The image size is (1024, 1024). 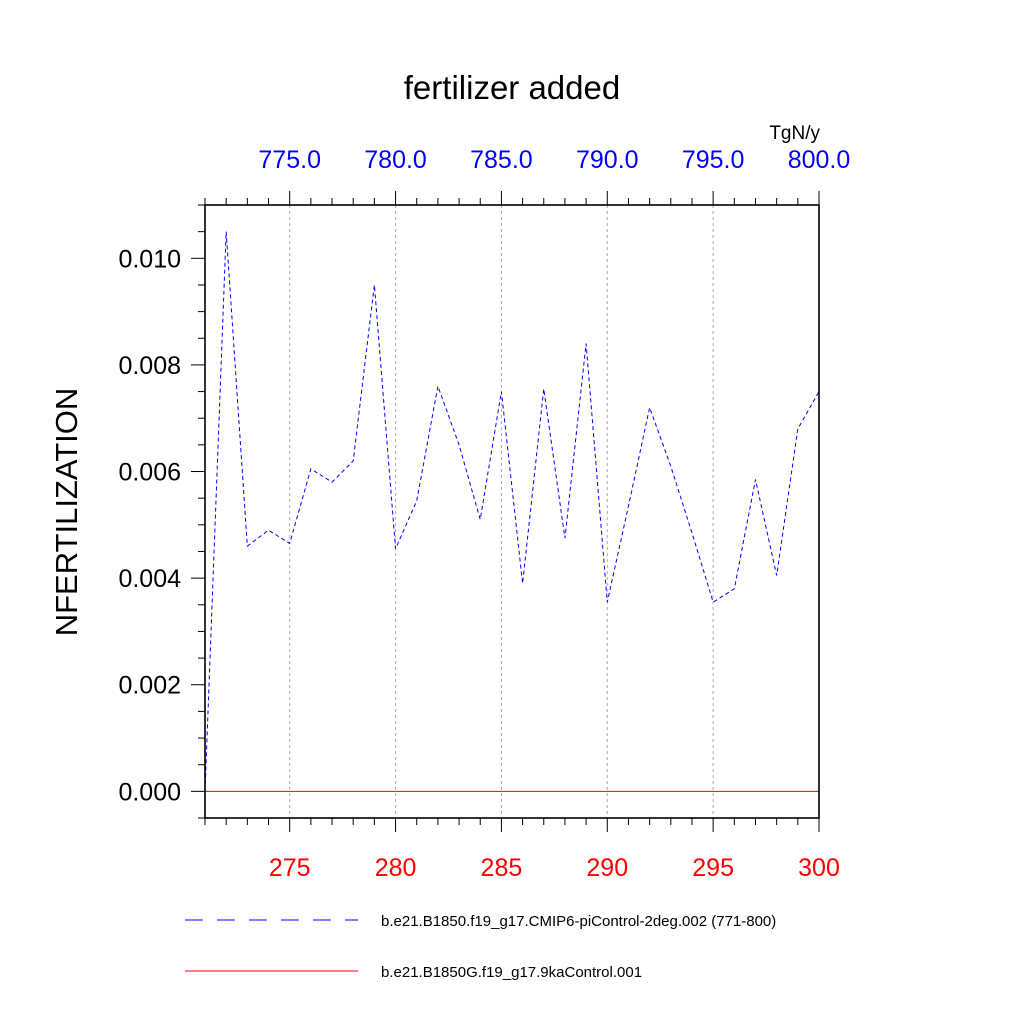 What do you see at coordinates (66, 512) in the screenshot?
I see `y-axis-label: NFERTILIZATION` at bounding box center [66, 512].